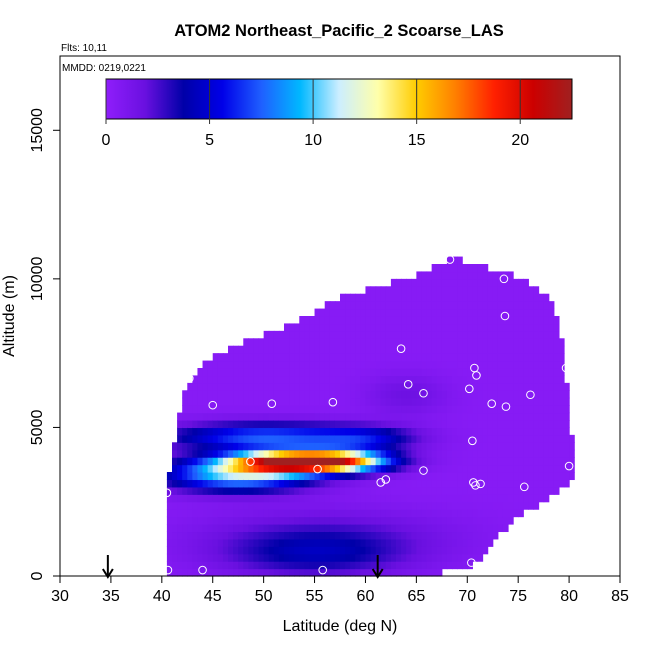 The width and height of the screenshot is (650, 650). Describe the element at coordinates (9, 316) in the screenshot. I see `y-axis-label: Altitude (m)` at that location.